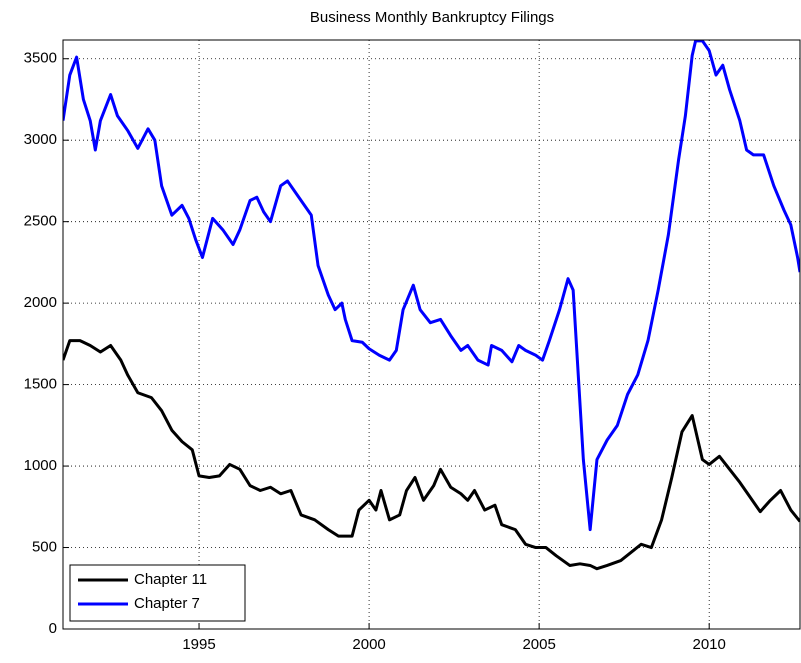 The height and width of the screenshot is (663, 801). Describe the element at coordinates (198, 644) in the screenshot. I see `x-tick-label: 1995` at that location.